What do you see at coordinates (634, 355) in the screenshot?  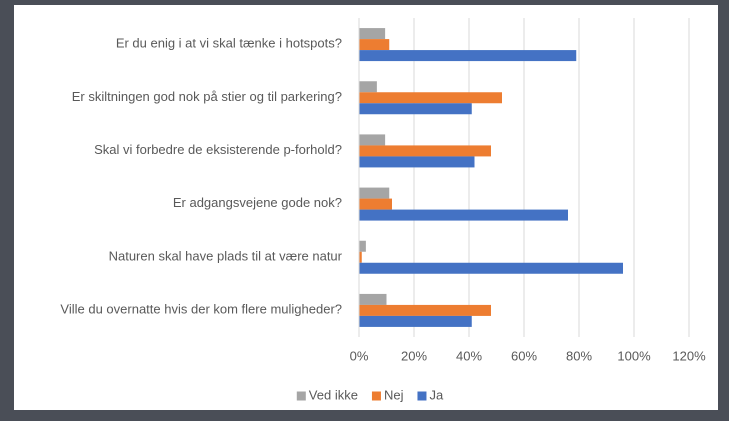 I see `x-tick-label: 100%` at bounding box center [634, 355].